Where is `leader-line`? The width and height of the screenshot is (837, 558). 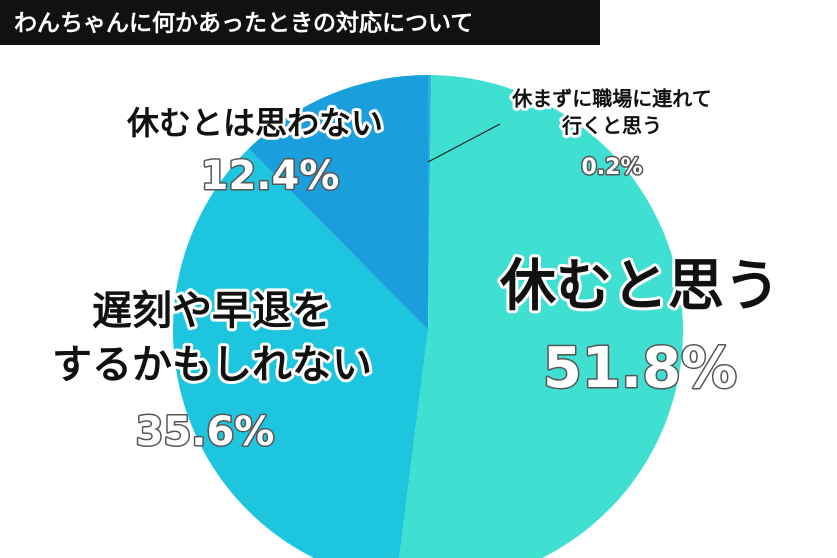
leader-line is located at coordinates (464, 143).